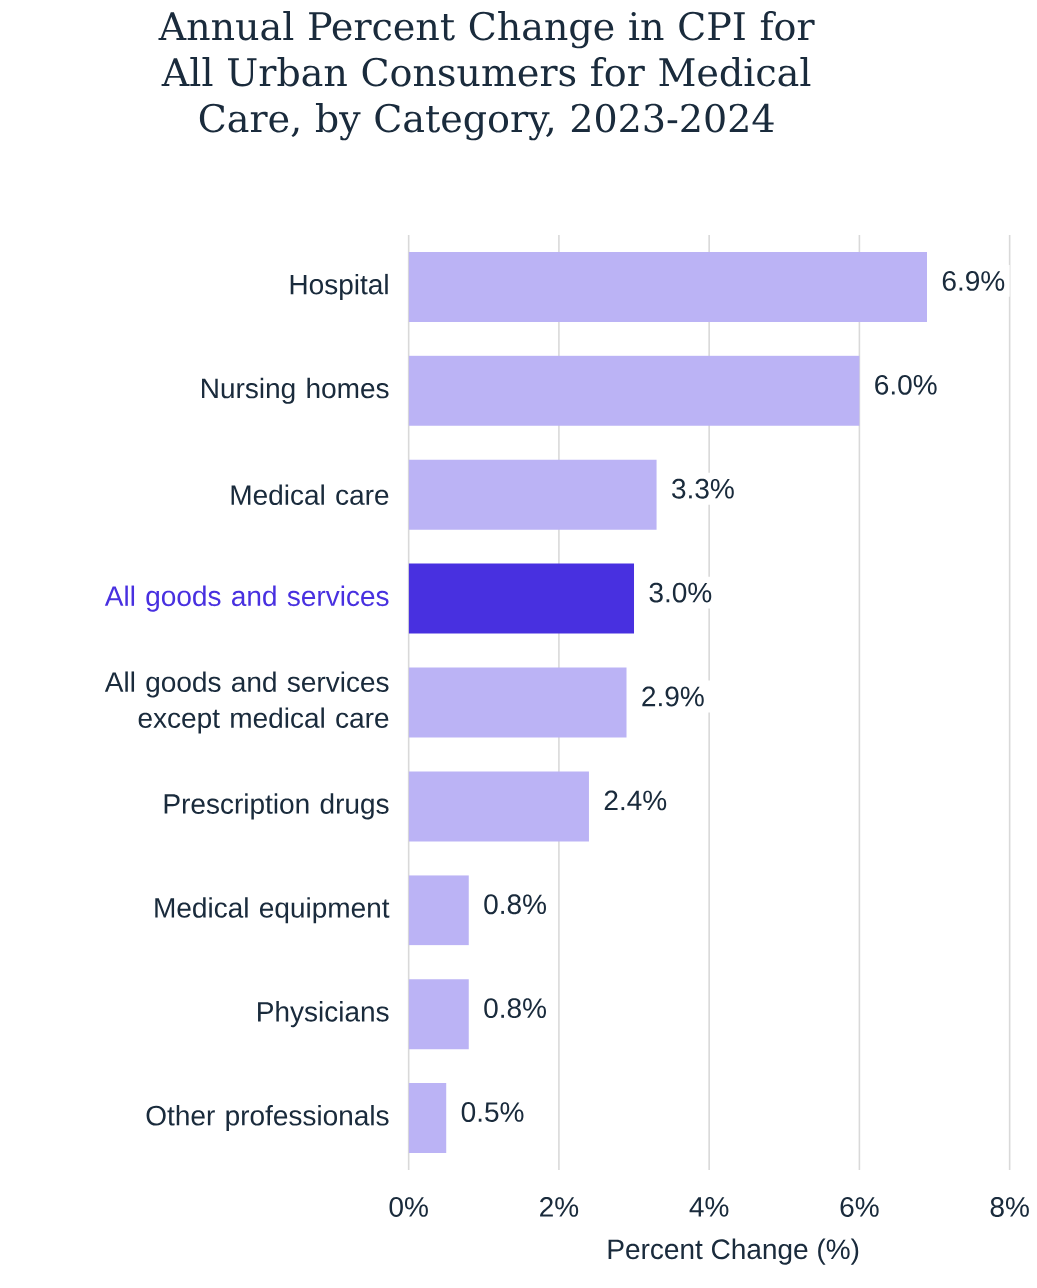  I want to click on y-tick-label: Hospital, so click(339, 286).